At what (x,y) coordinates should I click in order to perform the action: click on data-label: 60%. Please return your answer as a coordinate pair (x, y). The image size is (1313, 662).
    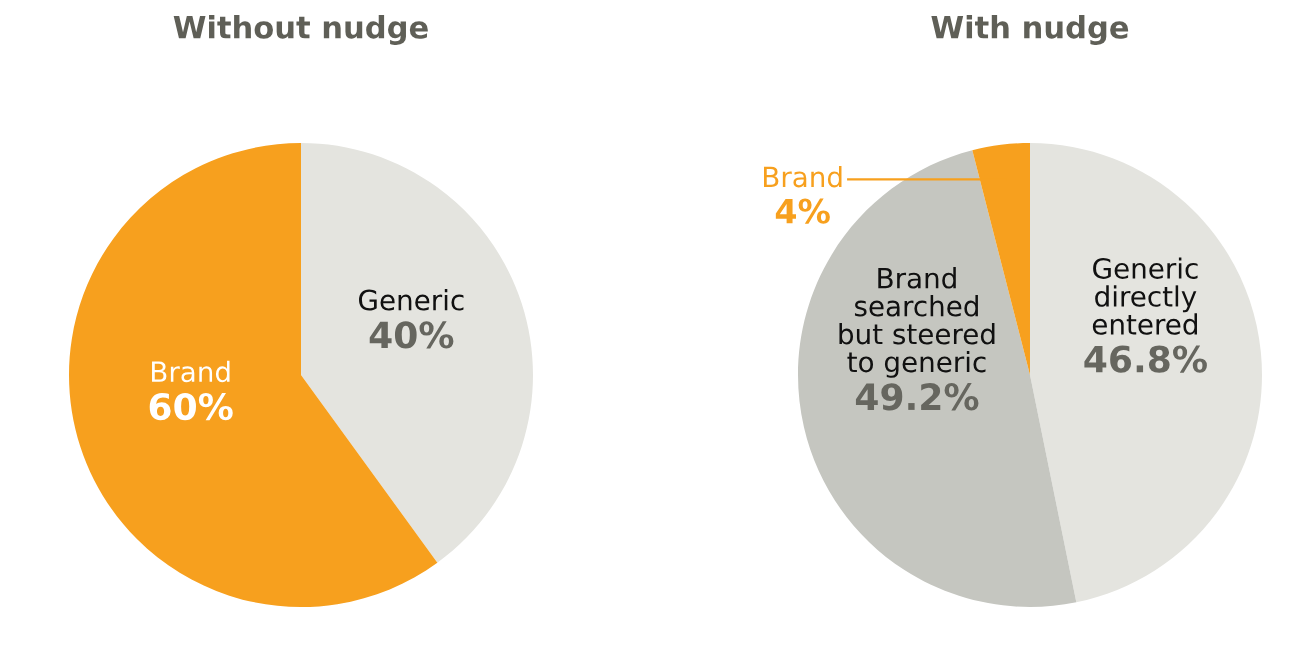
    Looking at the image, I should click on (191, 406).